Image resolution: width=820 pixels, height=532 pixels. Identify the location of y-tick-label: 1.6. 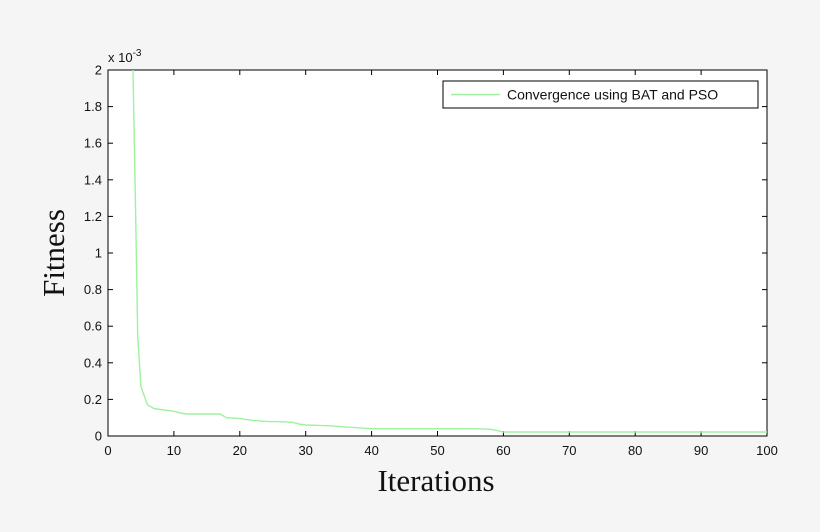
(93, 143).